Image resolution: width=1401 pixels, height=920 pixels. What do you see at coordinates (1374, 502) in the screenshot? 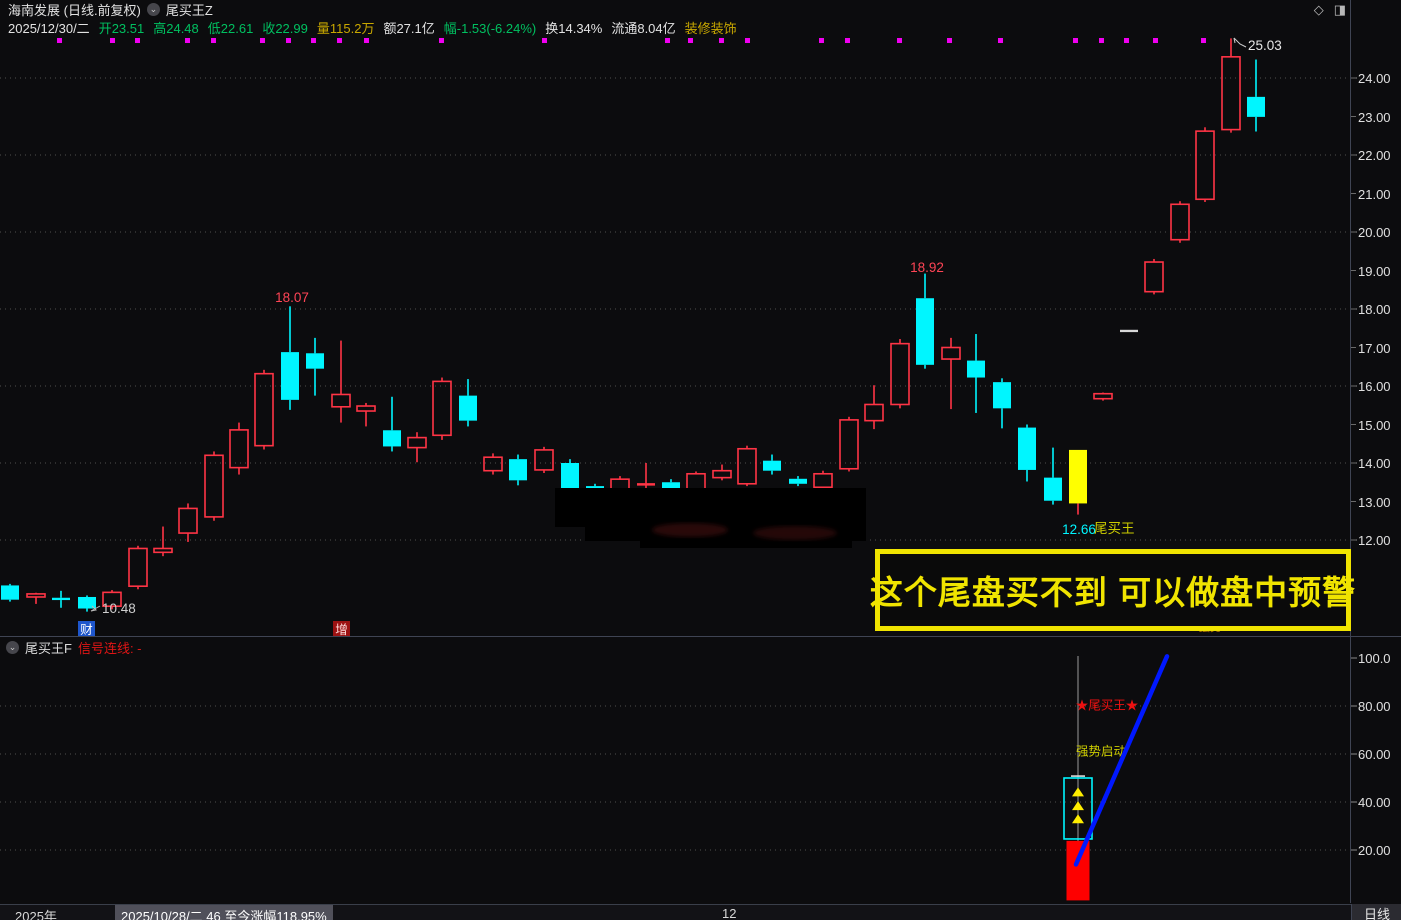
I see `main-axis-label: 13.00` at bounding box center [1374, 502].